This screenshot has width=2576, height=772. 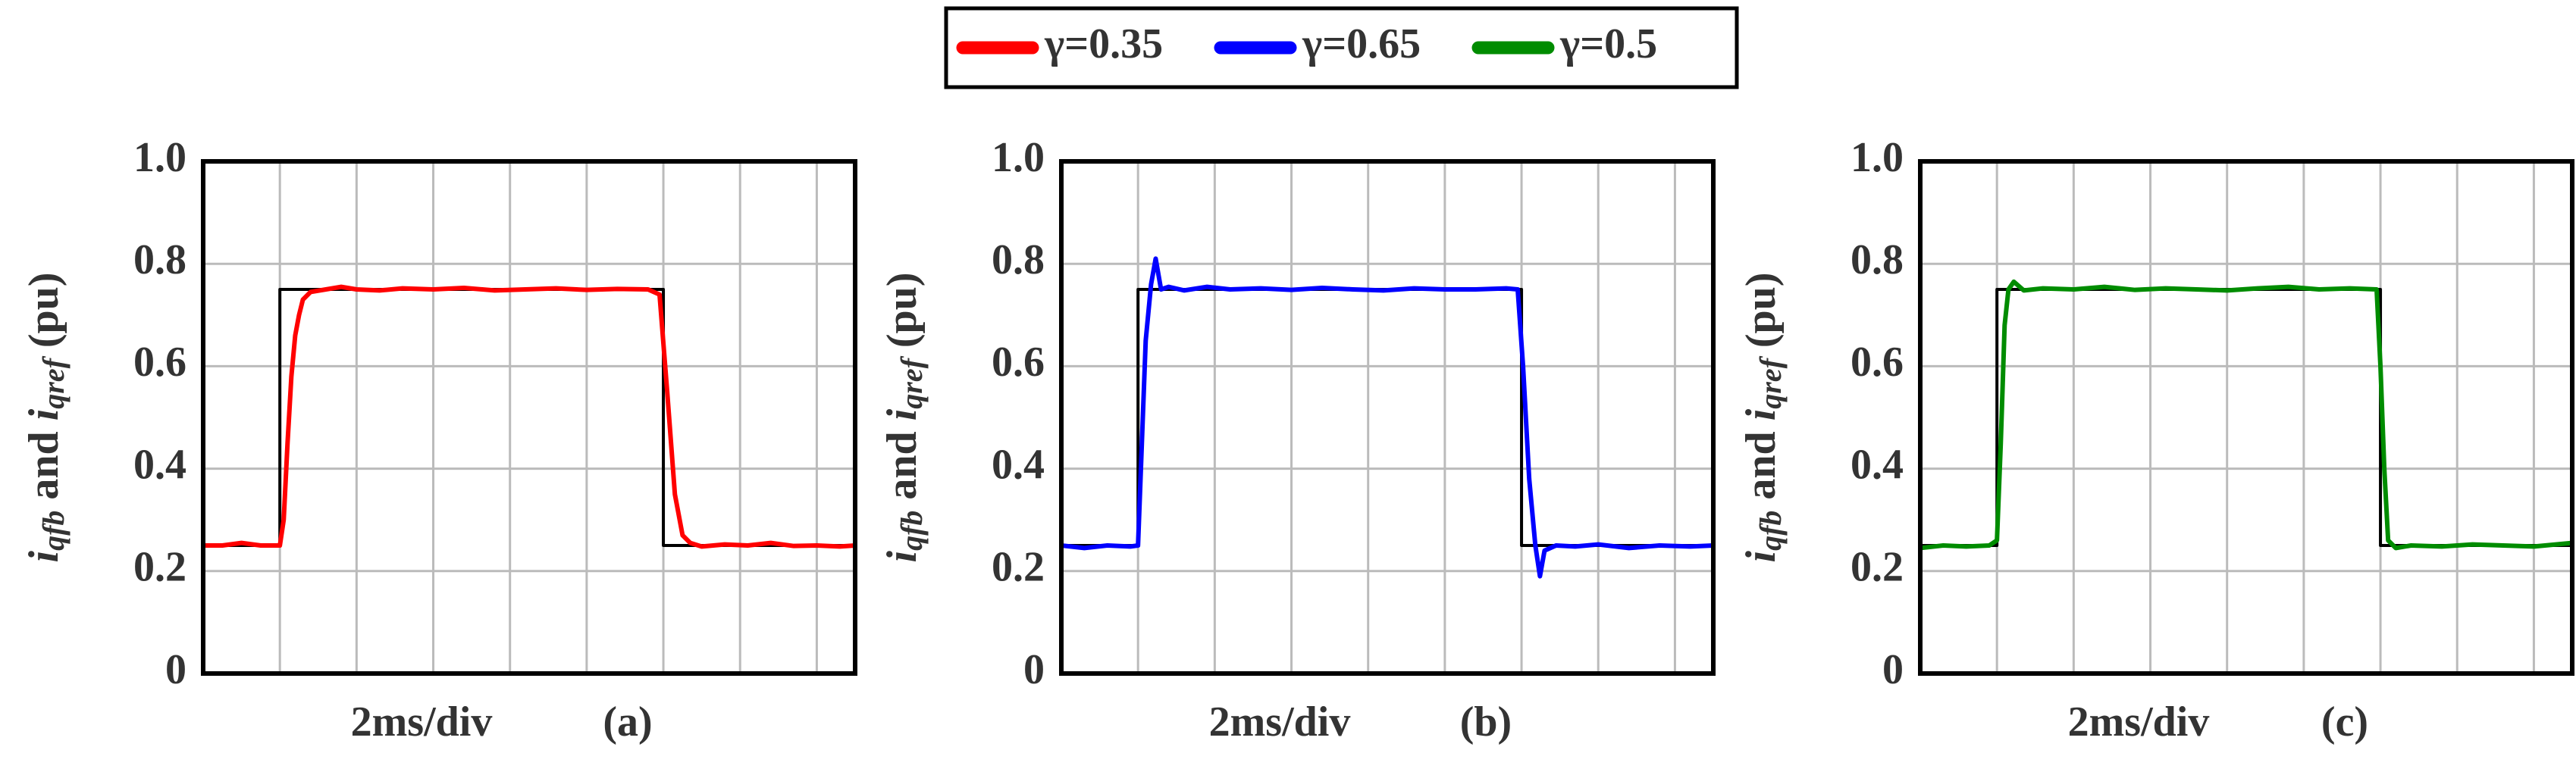 I want to click on panel-label: (c), so click(x=2344, y=722).